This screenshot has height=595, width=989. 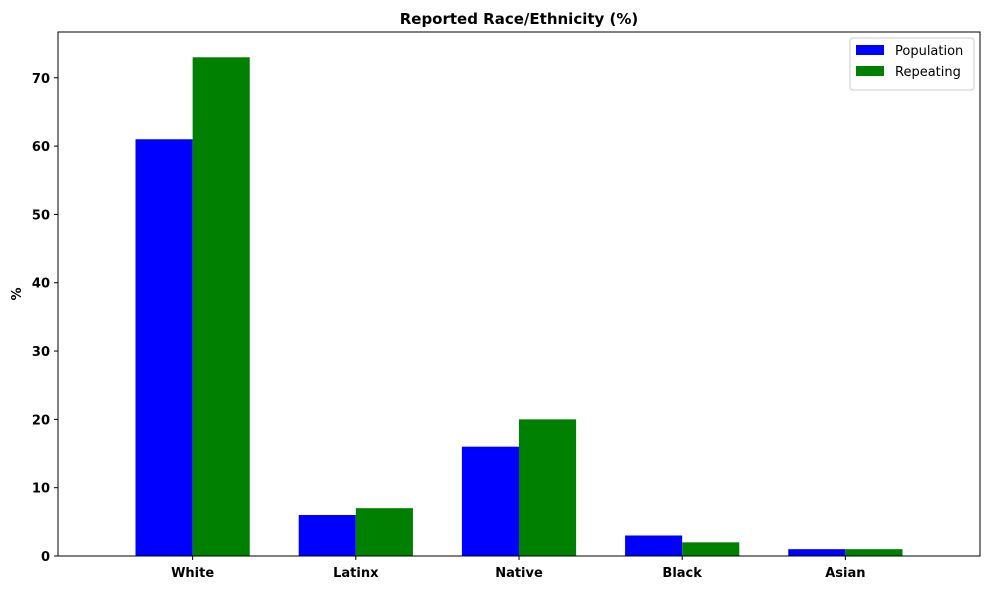 I want to click on x-tick-label: White, so click(x=192, y=573).